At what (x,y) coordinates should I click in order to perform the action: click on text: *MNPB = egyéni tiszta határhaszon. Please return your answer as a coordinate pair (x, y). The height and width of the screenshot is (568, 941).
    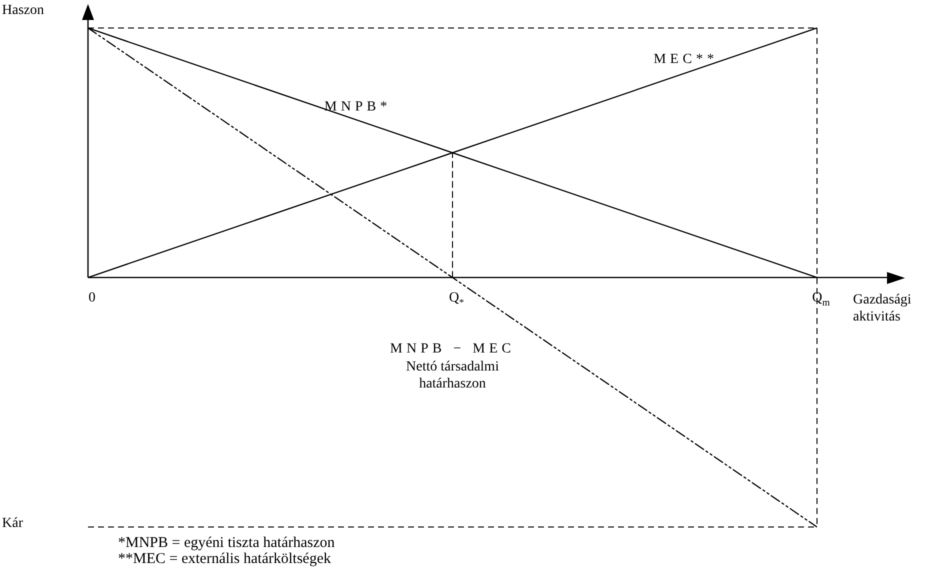
    Looking at the image, I should click on (226, 543).